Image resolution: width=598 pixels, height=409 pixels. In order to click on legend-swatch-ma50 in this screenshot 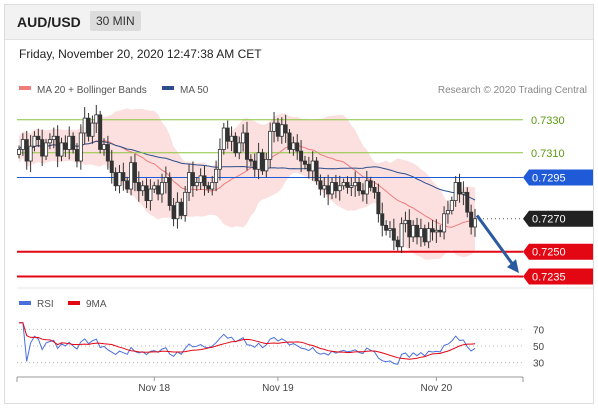, I will do `click(168, 88)`.